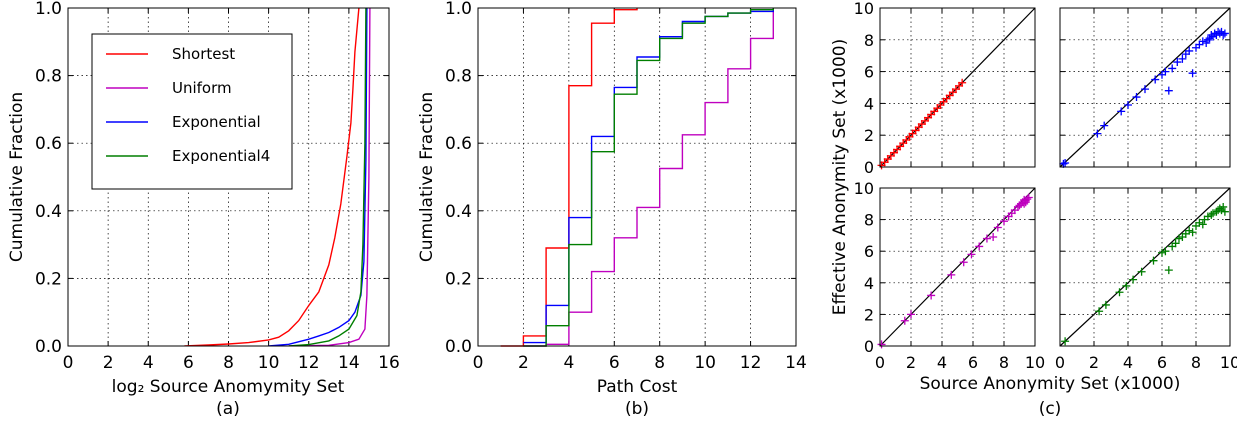  Describe the element at coordinates (48, 347) in the screenshot. I see `y-tick-label: 0.0` at that location.